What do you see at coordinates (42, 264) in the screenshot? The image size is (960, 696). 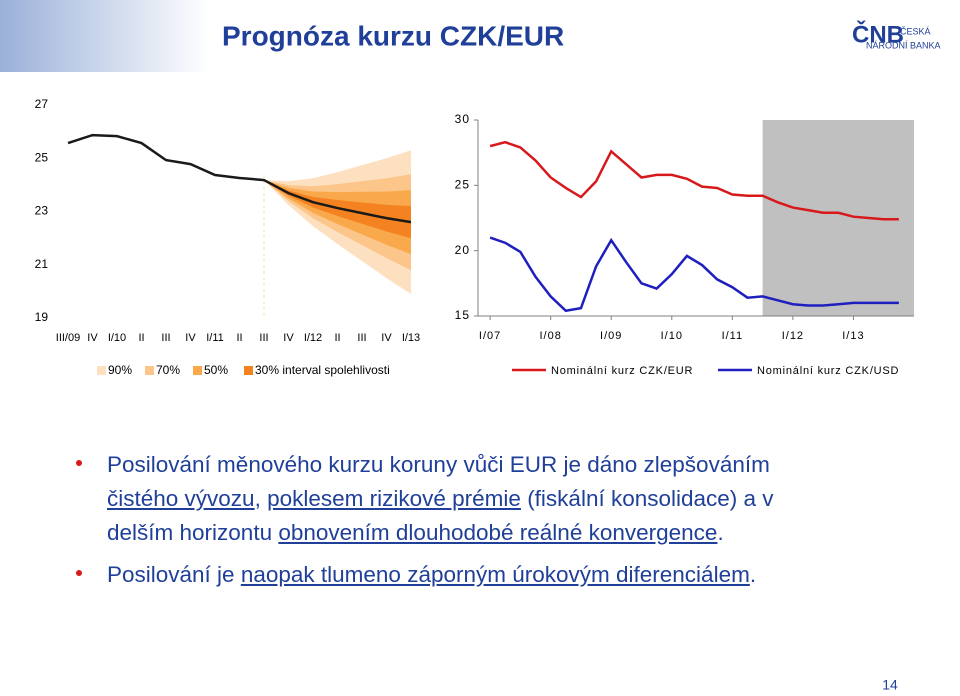 I see `y-tick-label: 21` at bounding box center [42, 264].